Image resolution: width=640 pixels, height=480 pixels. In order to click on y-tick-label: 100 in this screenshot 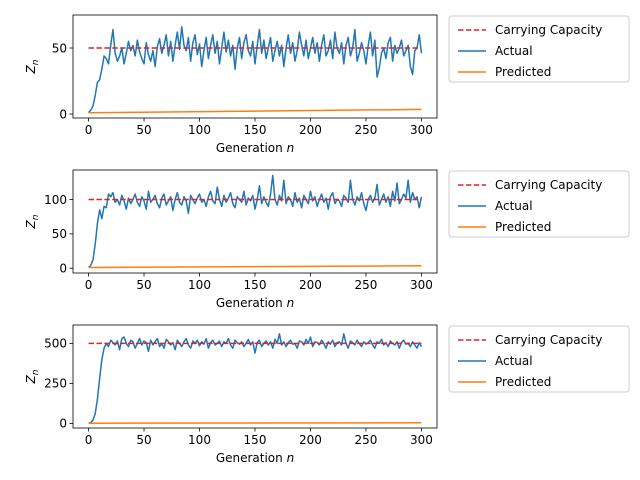, I will do `click(55, 200)`.